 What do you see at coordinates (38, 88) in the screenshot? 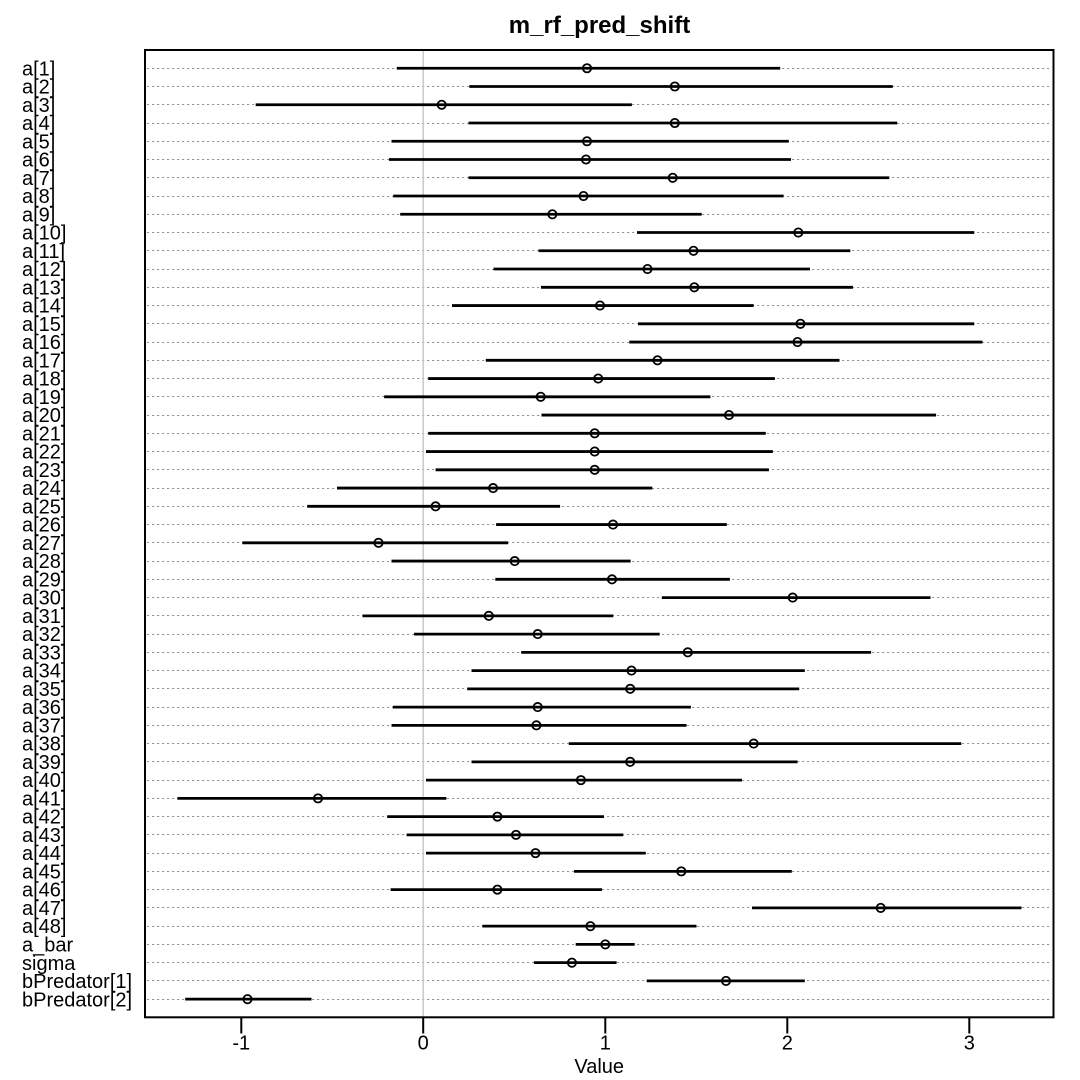
I see `svg-text: a[2]` at bounding box center [38, 88].